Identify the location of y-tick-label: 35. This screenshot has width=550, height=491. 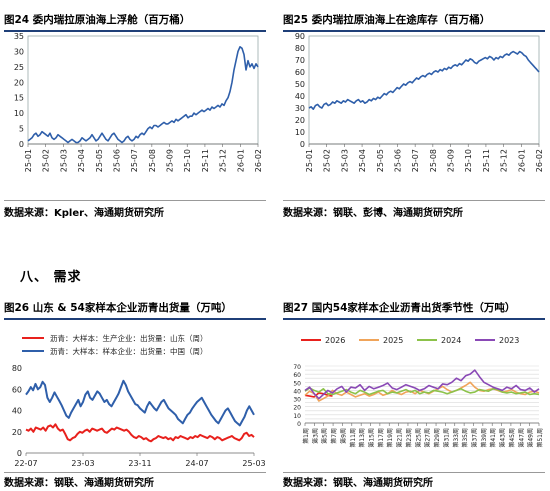
(19, 36).